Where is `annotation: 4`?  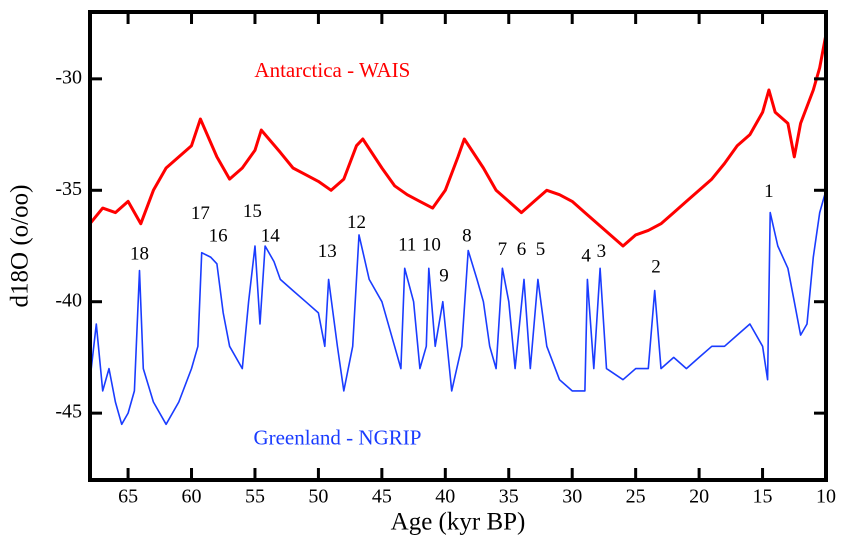 annotation: 4 is located at coordinates (586, 256).